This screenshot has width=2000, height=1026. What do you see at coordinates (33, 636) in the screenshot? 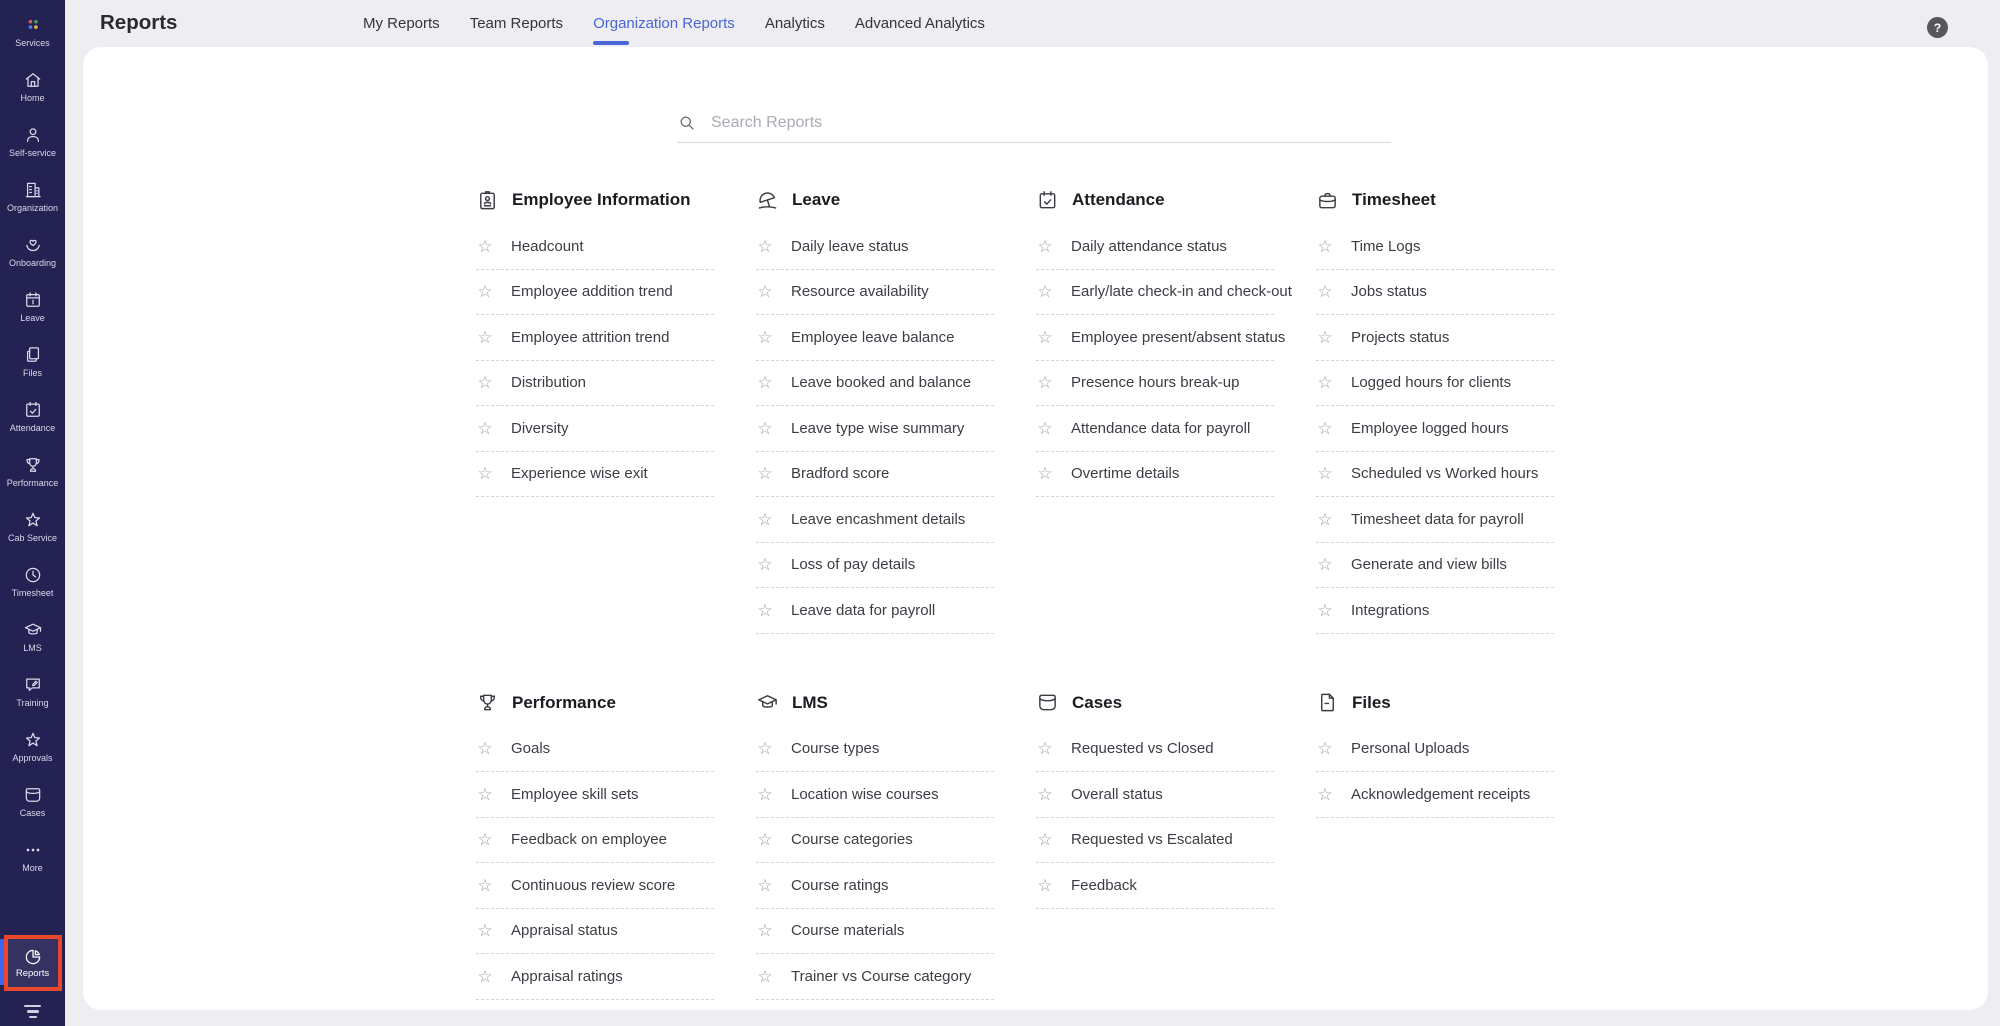
I see `sidebar-item-lms: LMS` at bounding box center [33, 636].